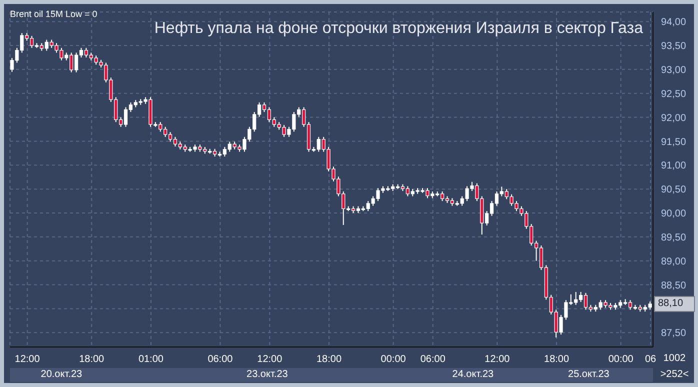  What do you see at coordinates (588, 374) in the screenshot?
I see `text: 25.окт.23` at bounding box center [588, 374].